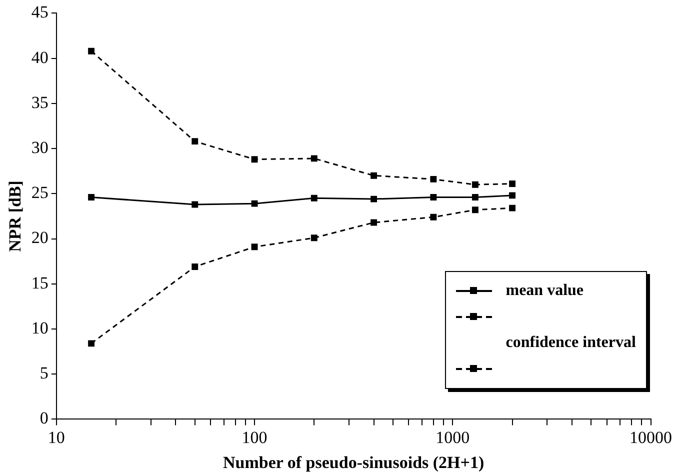  Describe the element at coordinates (453, 437) in the screenshot. I see `x-tick-label: 1000` at that location.